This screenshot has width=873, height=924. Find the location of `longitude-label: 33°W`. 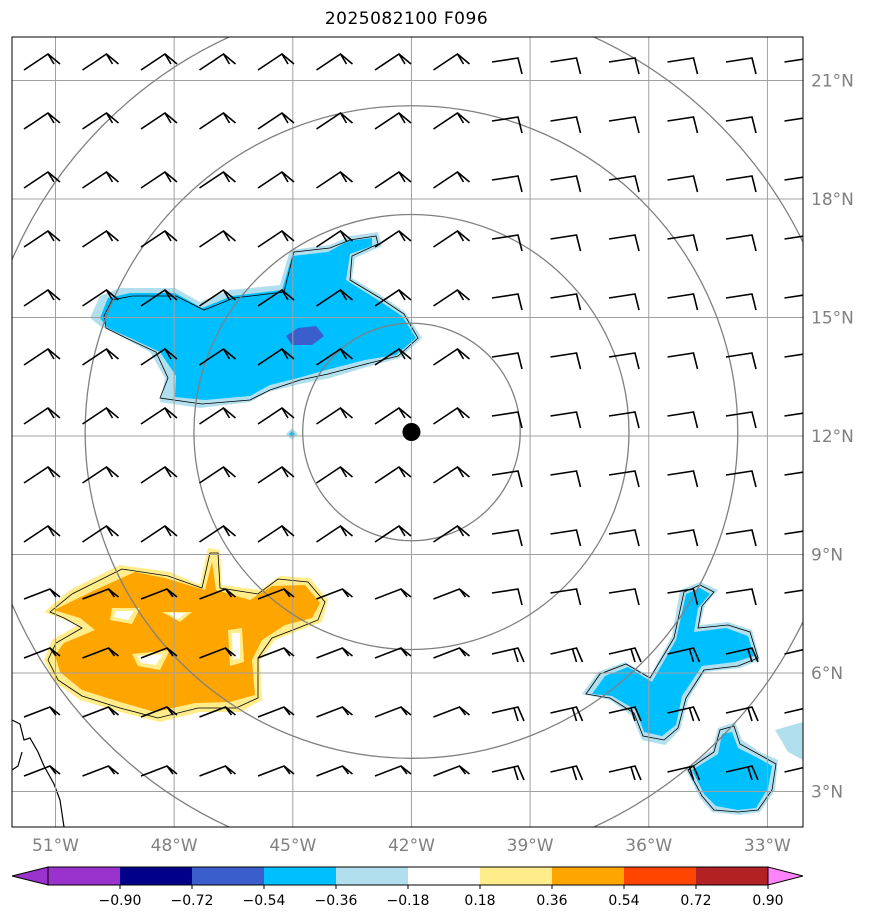

longitude-label: 33°W is located at coordinates (767, 846).